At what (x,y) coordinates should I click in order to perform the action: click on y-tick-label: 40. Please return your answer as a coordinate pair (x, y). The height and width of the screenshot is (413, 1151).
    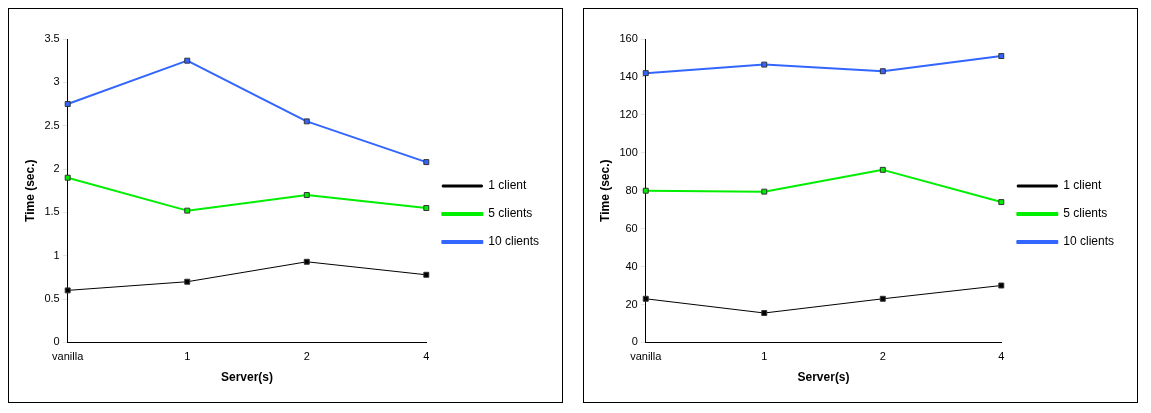
    Looking at the image, I should click on (631, 265).